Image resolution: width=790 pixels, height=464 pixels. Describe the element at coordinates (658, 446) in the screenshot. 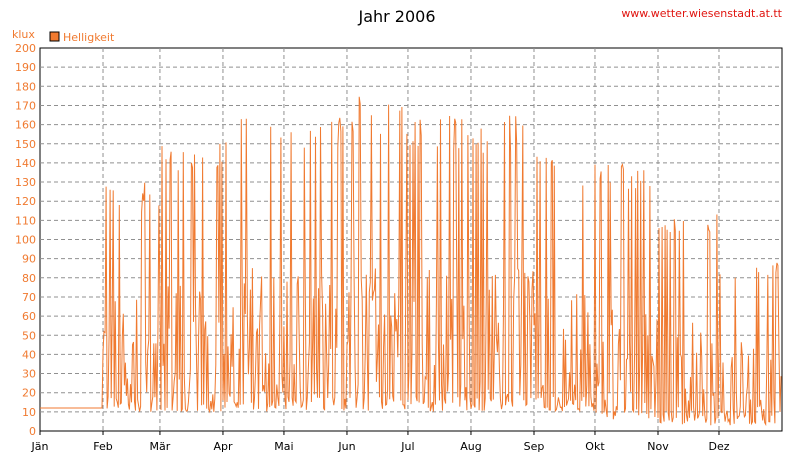

I see `x-tick-label: Nov` at that location.